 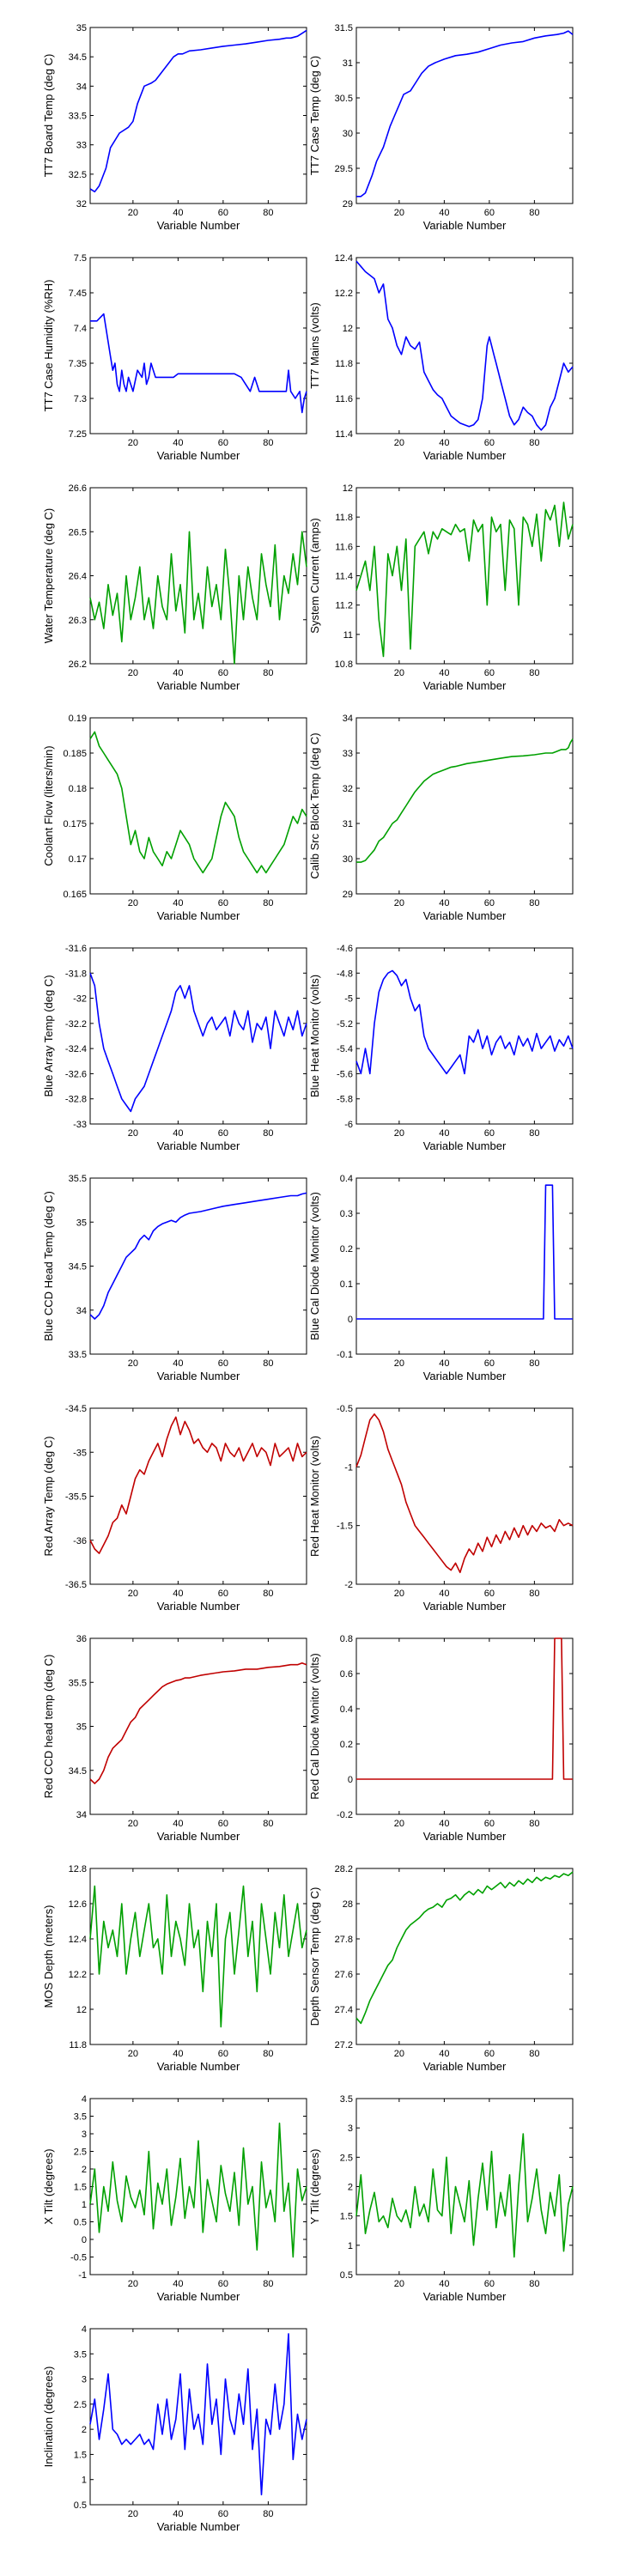 What do you see at coordinates (346, 1214) in the screenshot?
I see `y-tick-label: 0.3` at bounding box center [346, 1214].